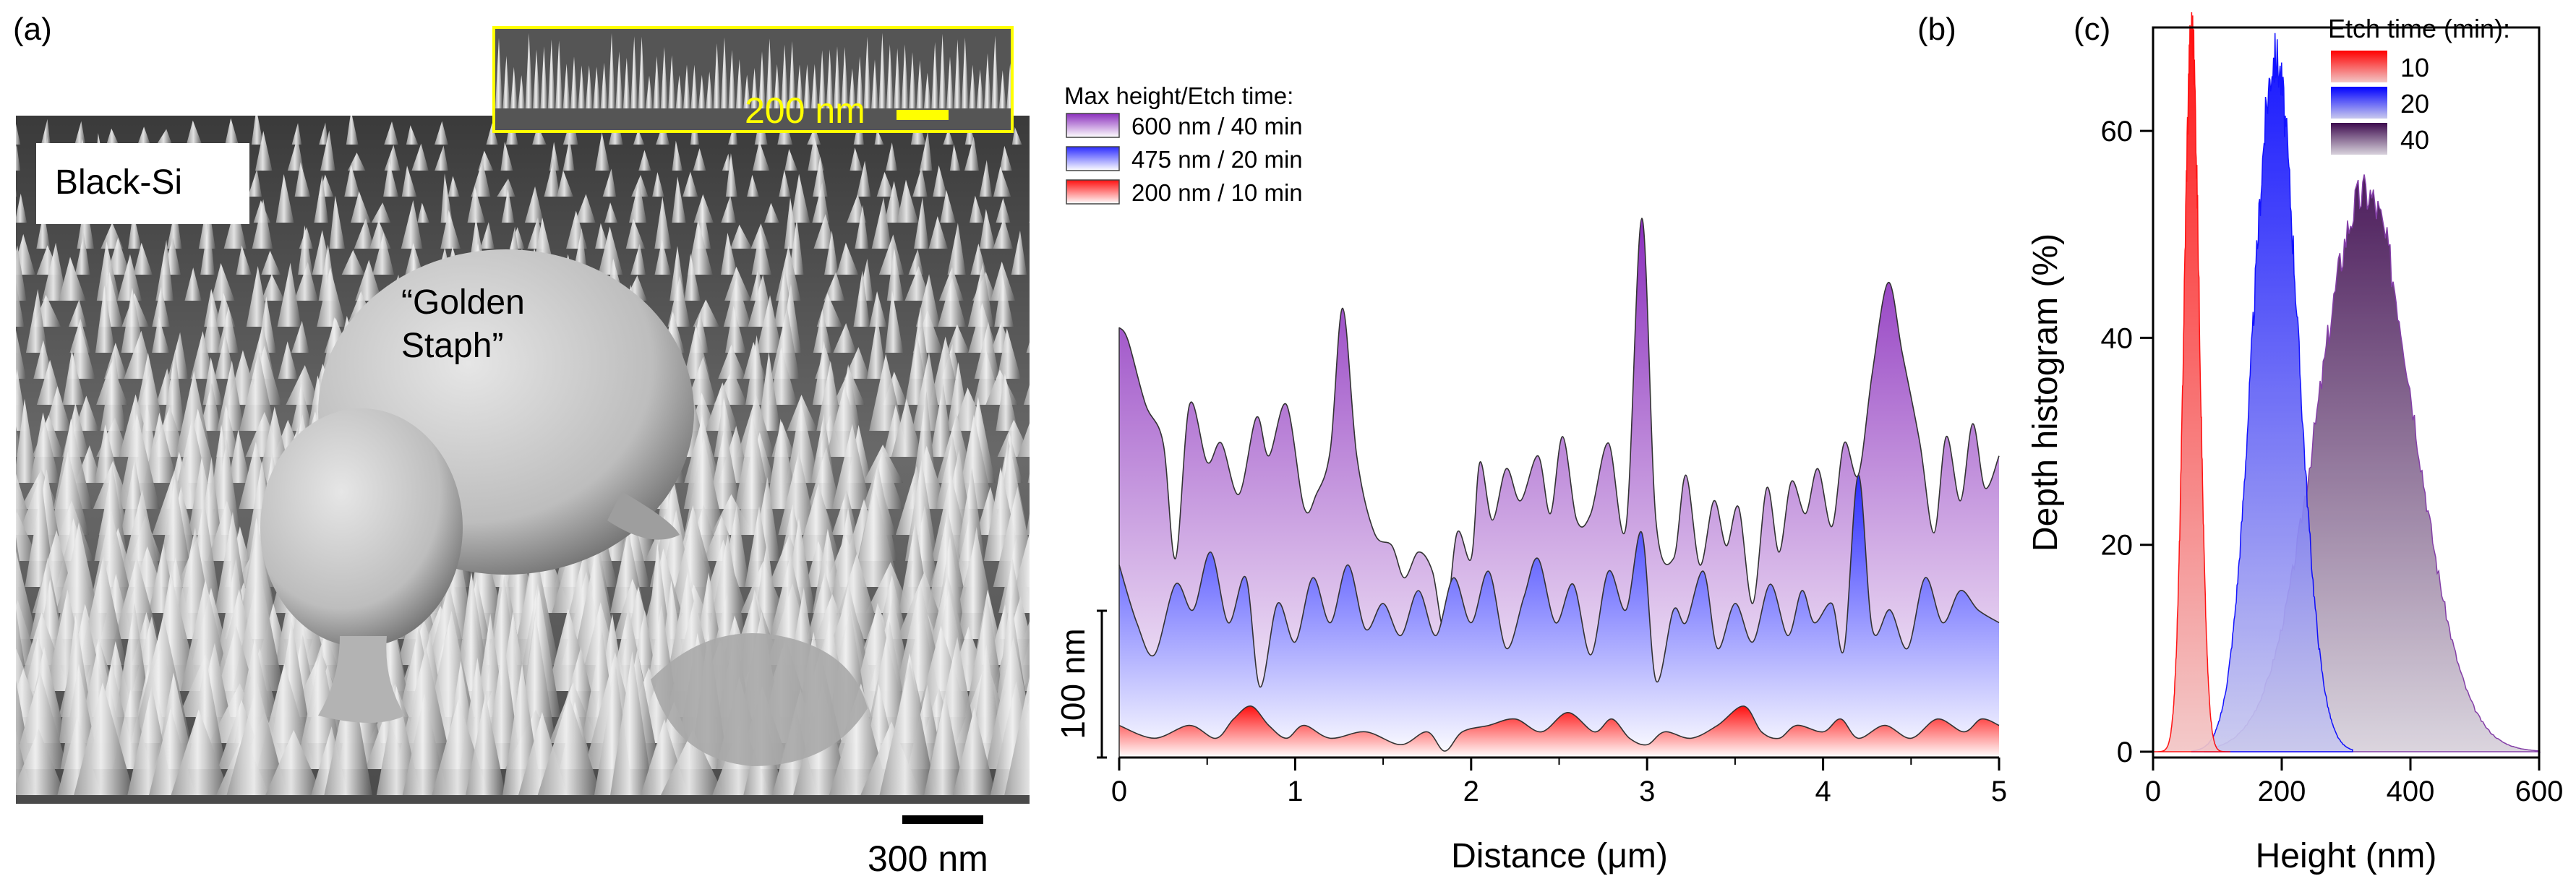 The width and height of the screenshot is (2576, 884). Describe the element at coordinates (2117, 131) in the screenshot. I see `histogram-y-tick-label: 60` at that location.